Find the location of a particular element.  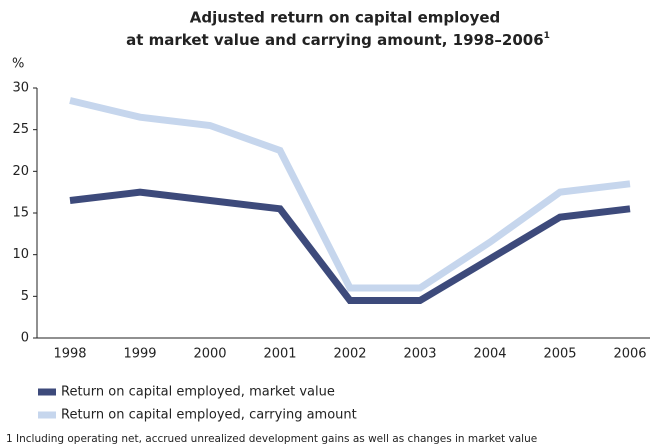

y-tick-label: 25 is located at coordinates (20, 129).